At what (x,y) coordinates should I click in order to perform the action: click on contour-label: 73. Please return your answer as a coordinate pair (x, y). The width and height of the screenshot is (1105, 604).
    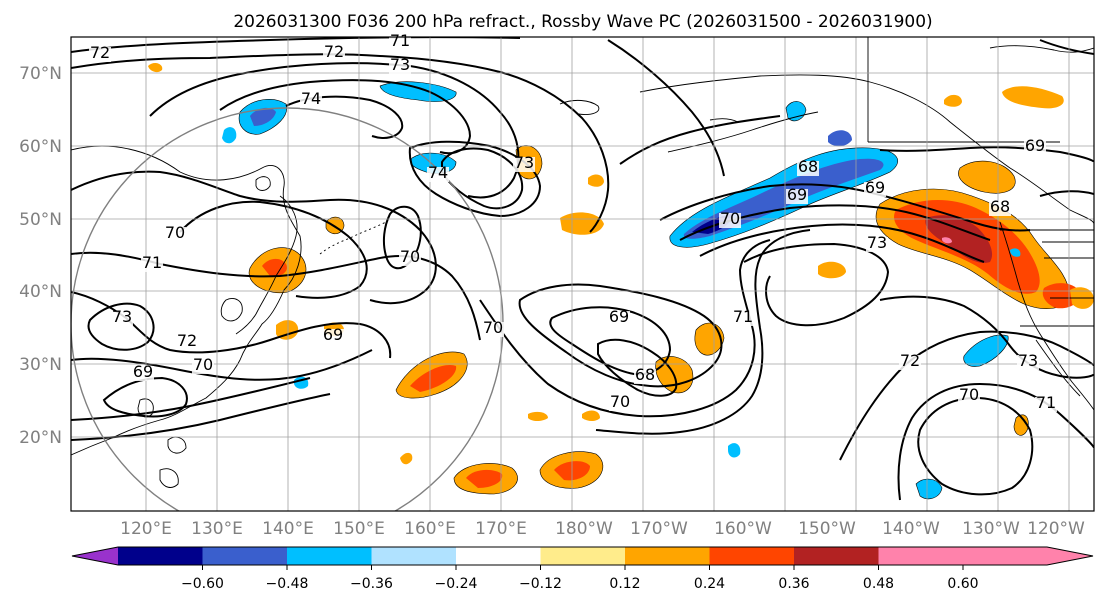
    Looking at the image, I should click on (524, 162).